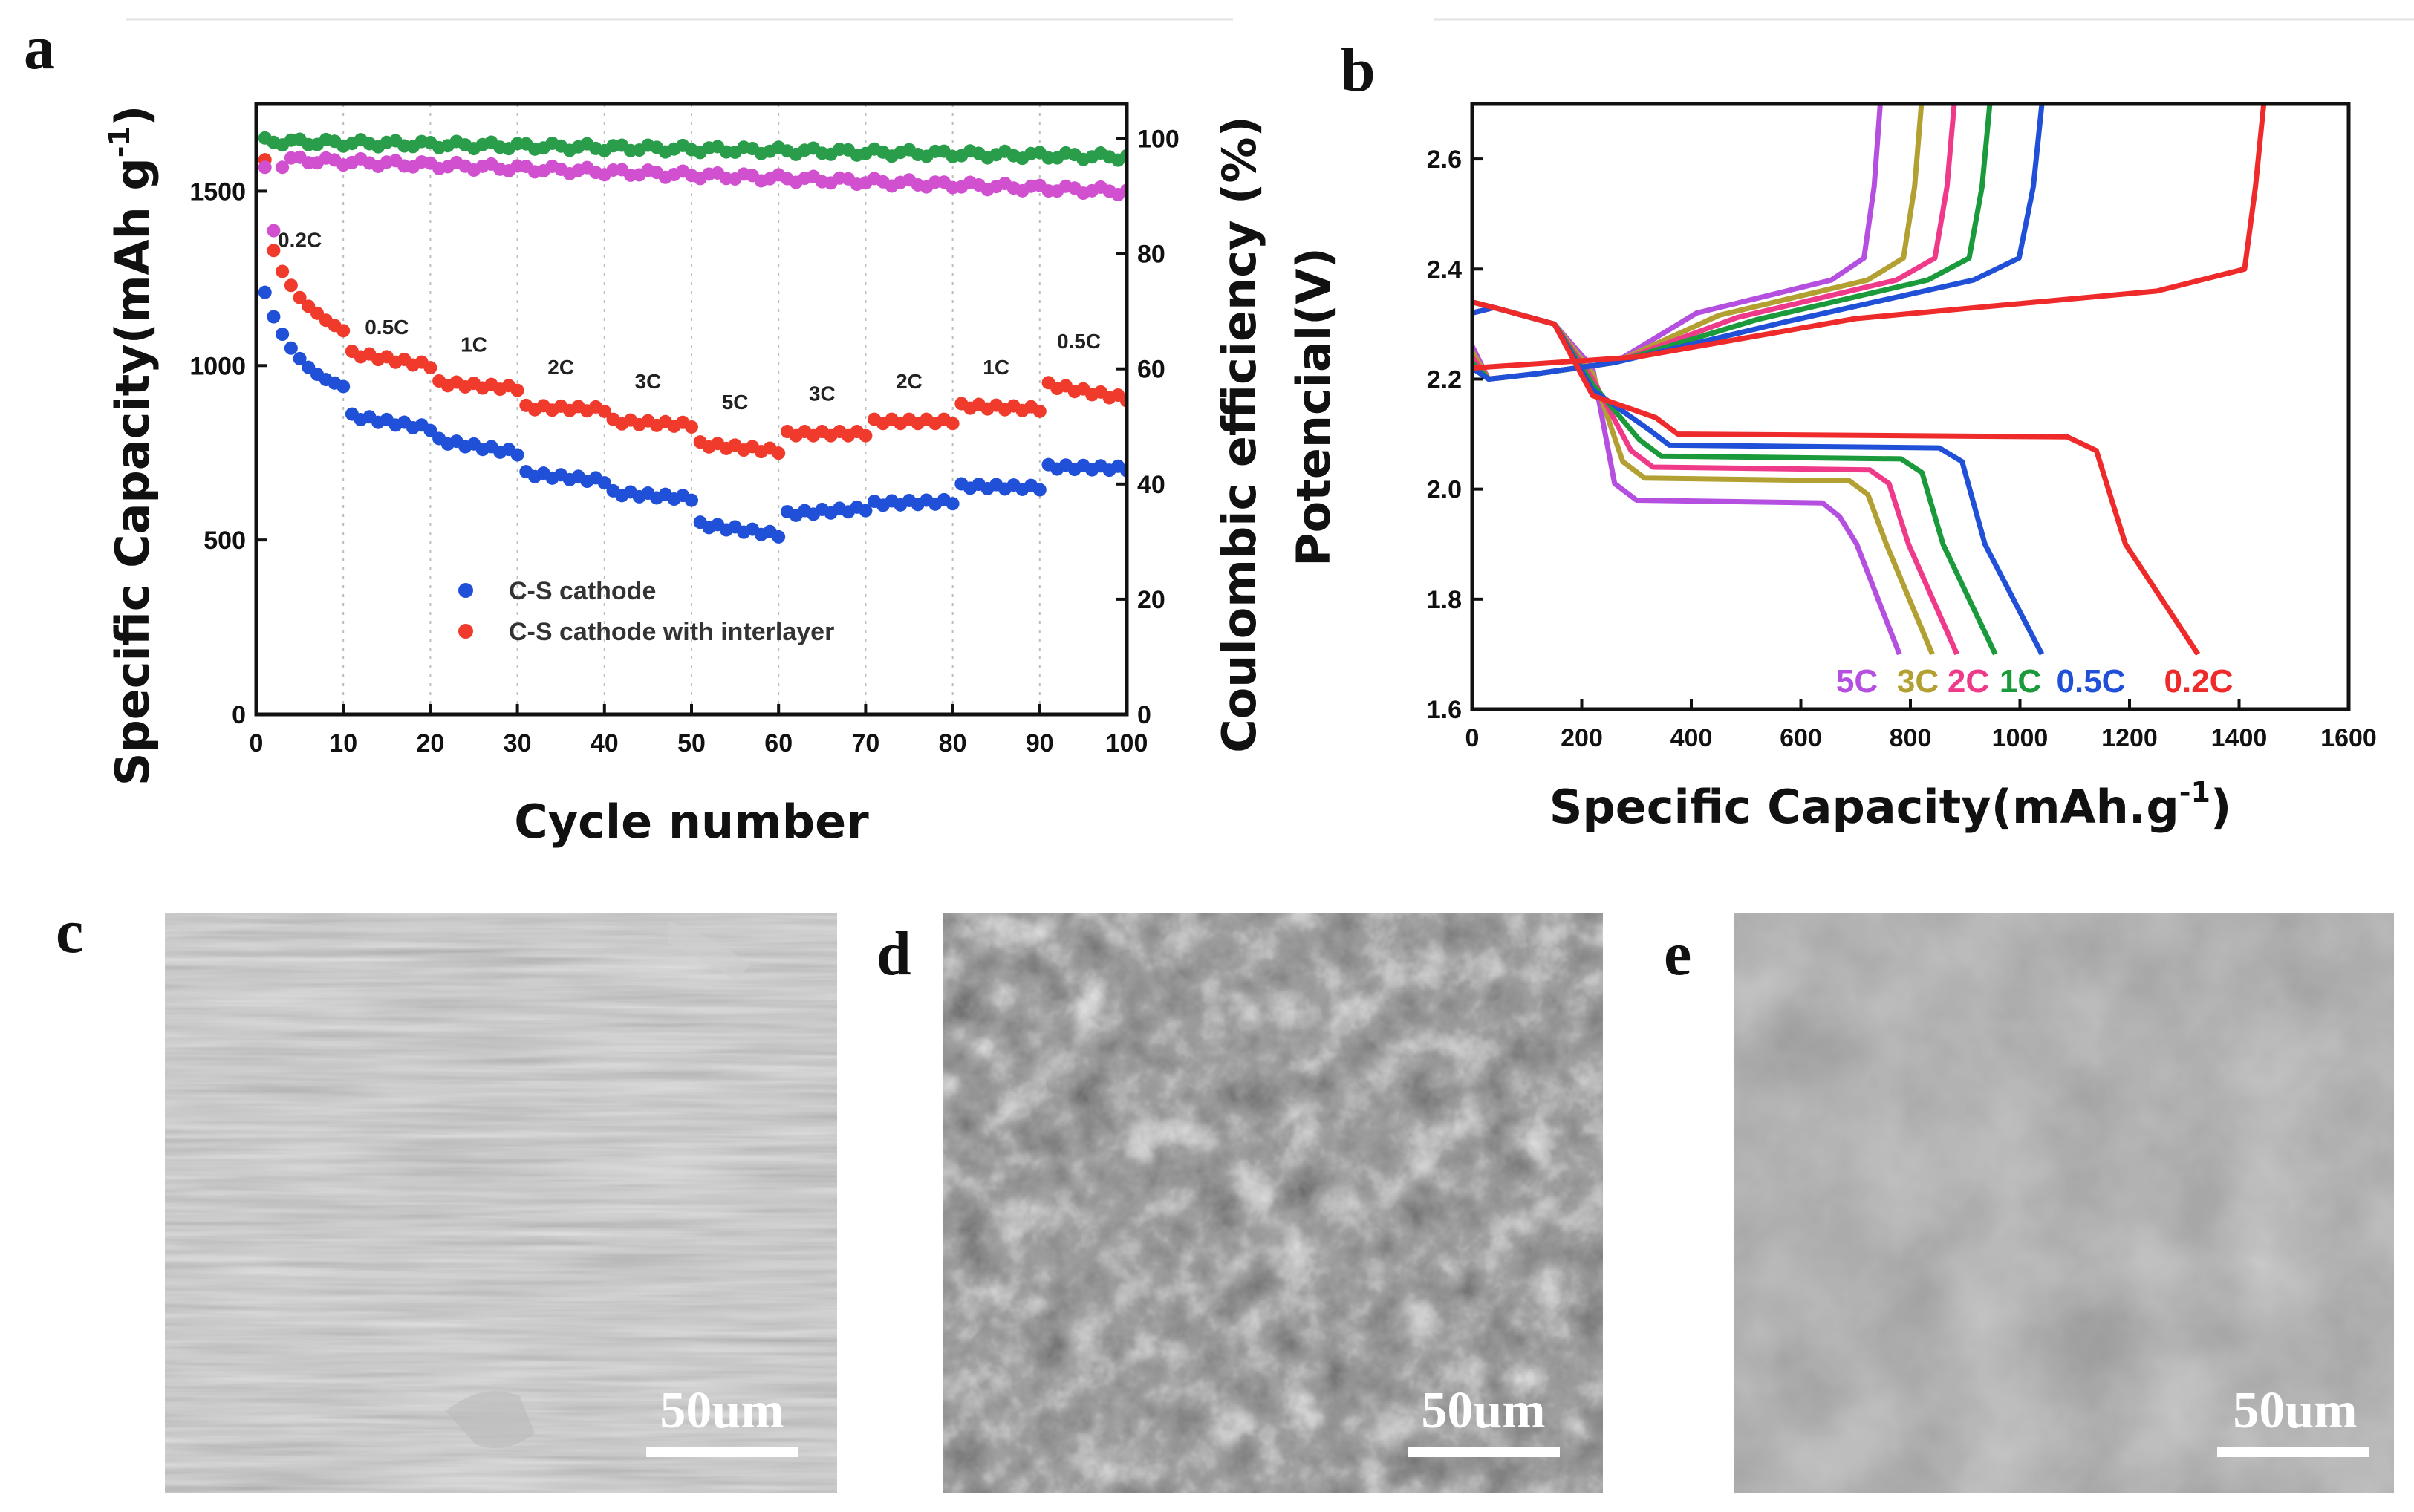 This screenshot has height=1512, width=2414. I want to click on rate-label-0: 0.2C, so click(300, 240).